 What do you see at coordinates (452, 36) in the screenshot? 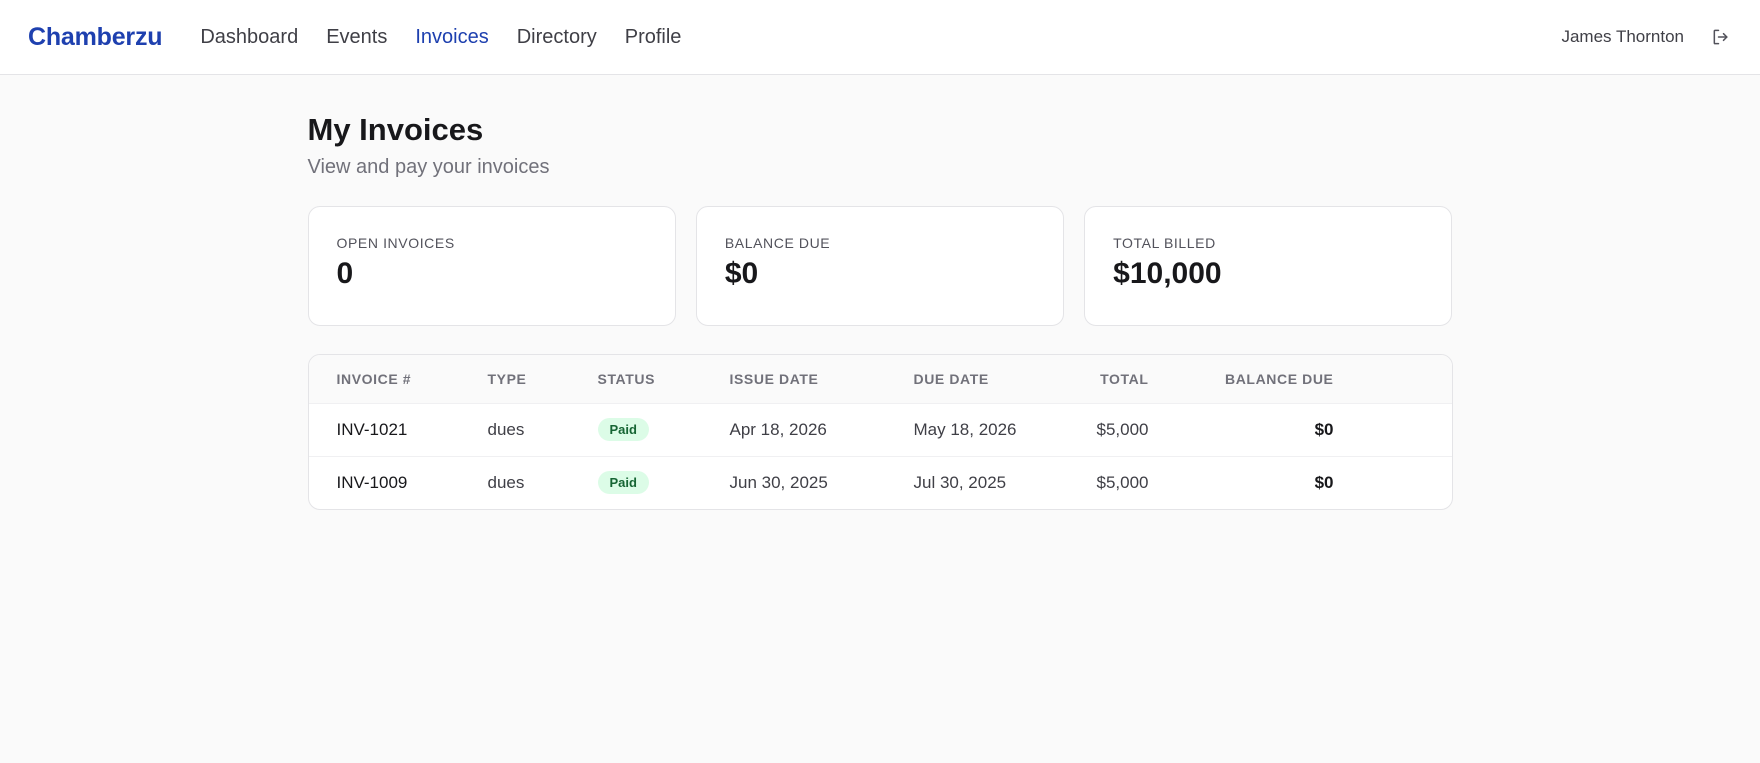
I see `nav-item-invoices: Invoices` at bounding box center [452, 36].